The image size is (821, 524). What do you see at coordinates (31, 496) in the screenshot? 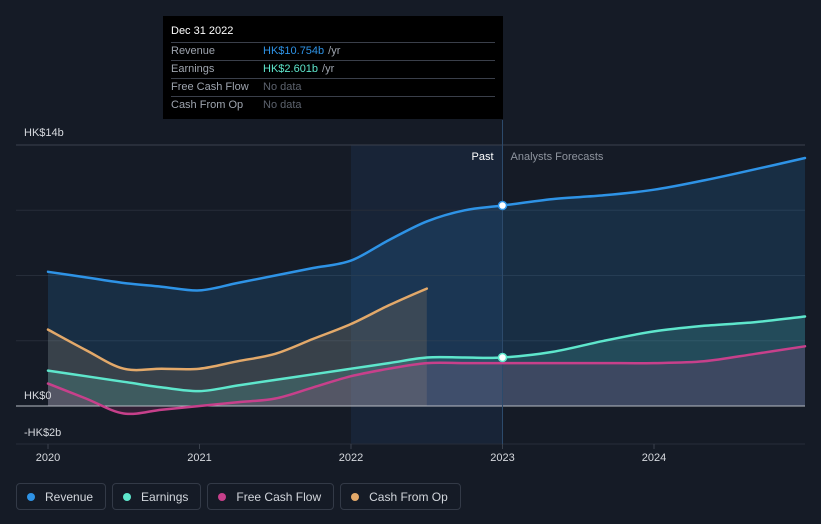
I see `revenue-dot-icon` at bounding box center [31, 496].